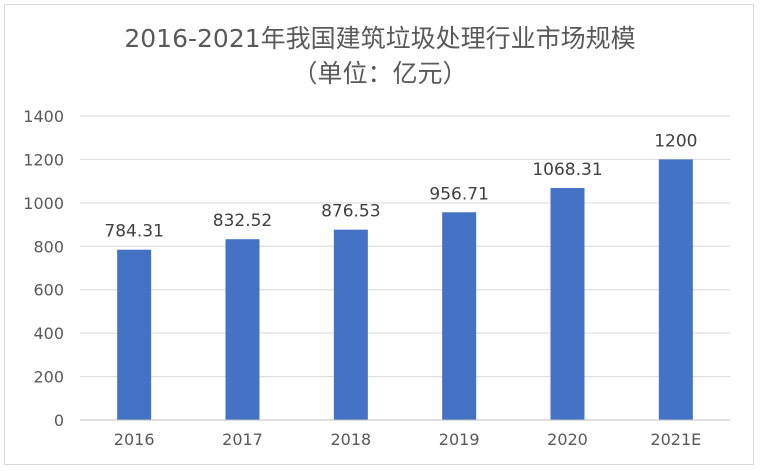  I want to click on x-tick-label: 2017, so click(242, 439).